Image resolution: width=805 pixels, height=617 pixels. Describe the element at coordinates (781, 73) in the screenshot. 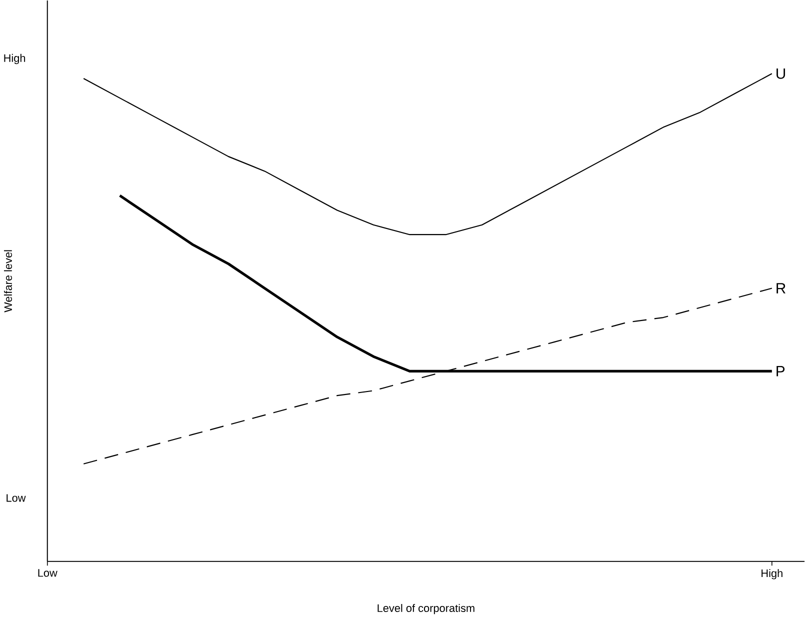

I see `series-label: U` at that location.